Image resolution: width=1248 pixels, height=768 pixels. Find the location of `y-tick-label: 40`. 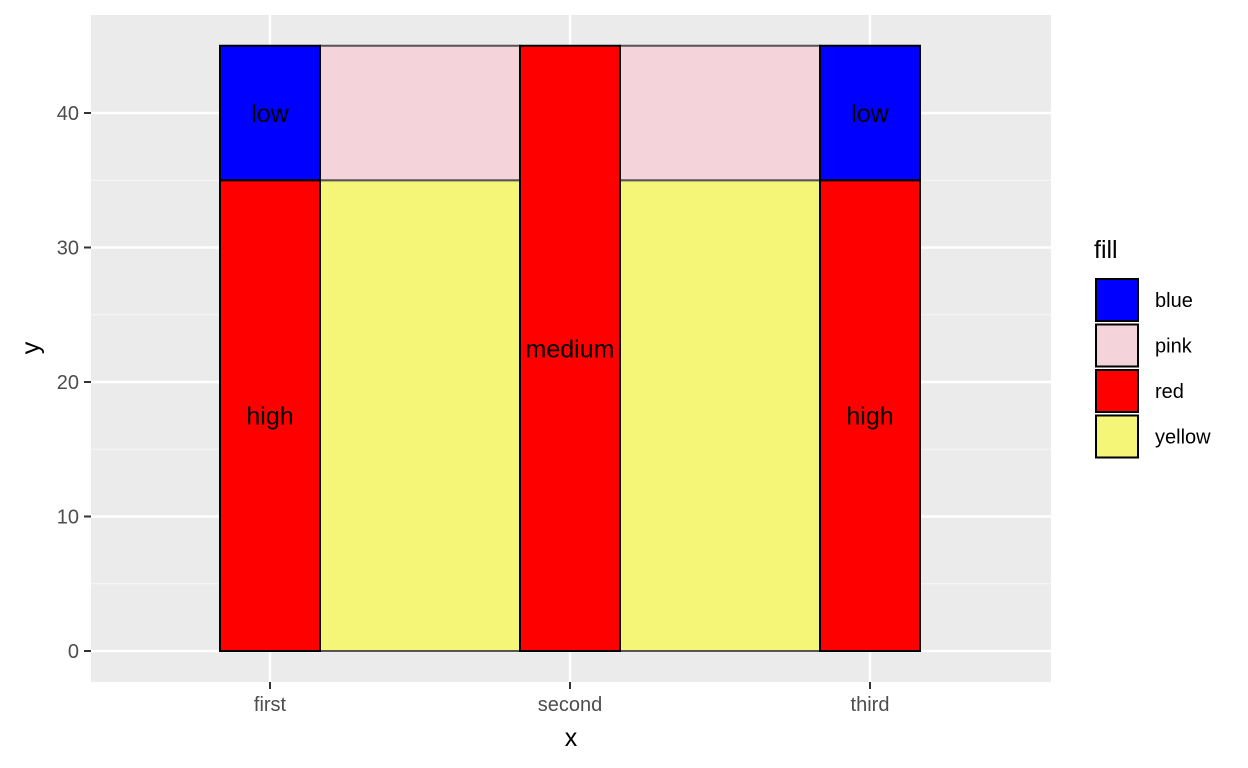

y-tick-label: 40 is located at coordinates (68, 114).